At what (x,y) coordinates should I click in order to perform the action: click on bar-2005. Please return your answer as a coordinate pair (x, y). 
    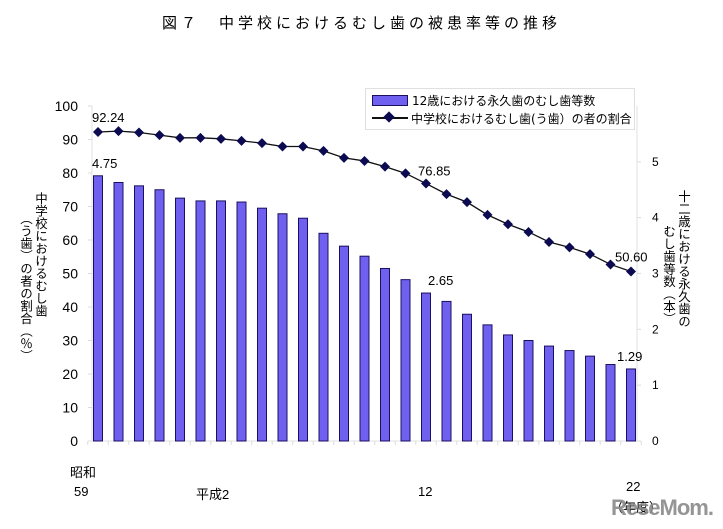
    Looking at the image, I should click on (528, 391).